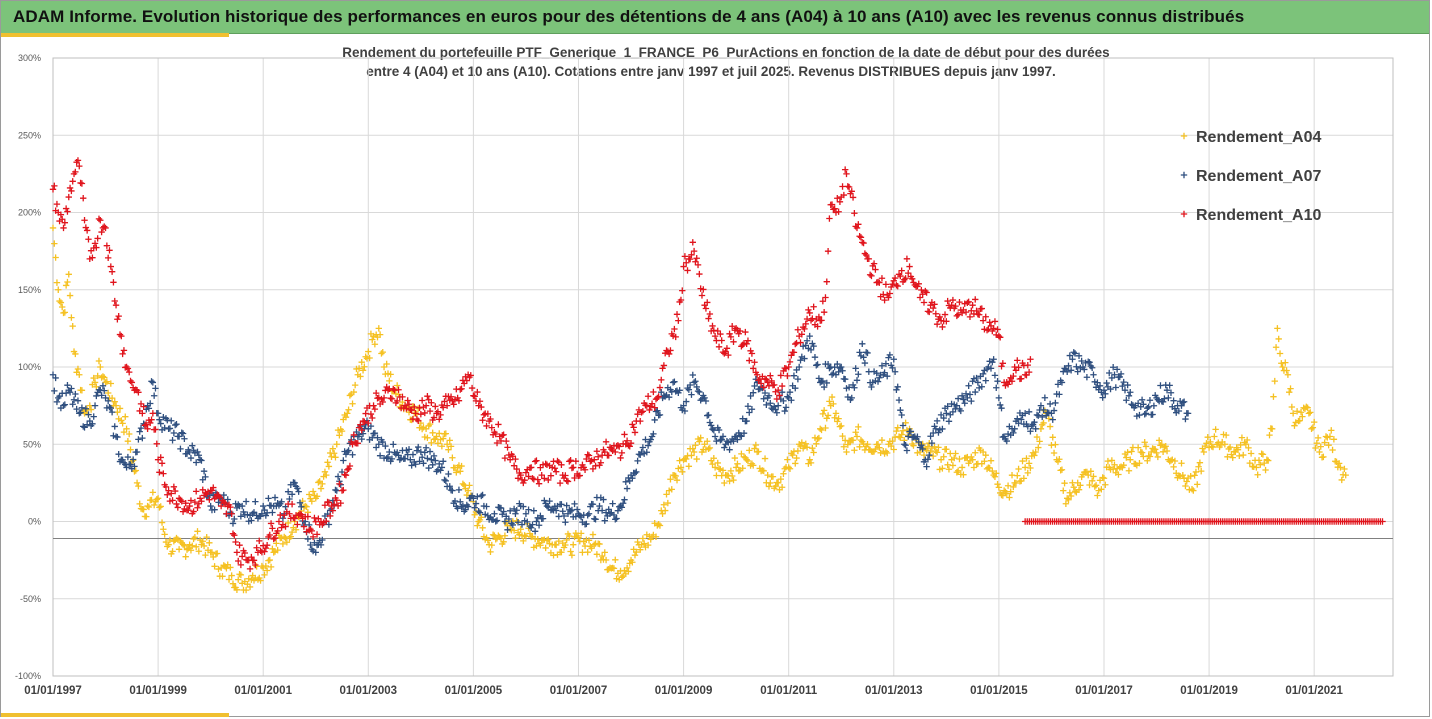  I want to click on y-tick-label: -50%, so click(30, 599).